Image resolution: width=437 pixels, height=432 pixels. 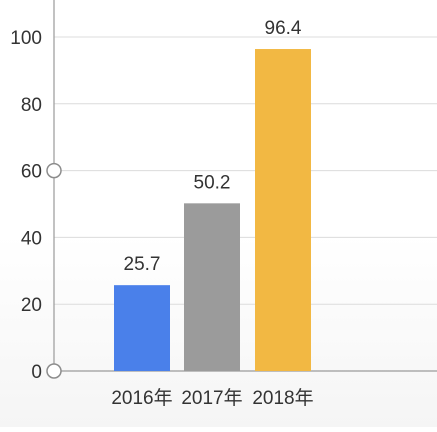 I want to click on y-tick-label: 80, so click(x=31, y=105).